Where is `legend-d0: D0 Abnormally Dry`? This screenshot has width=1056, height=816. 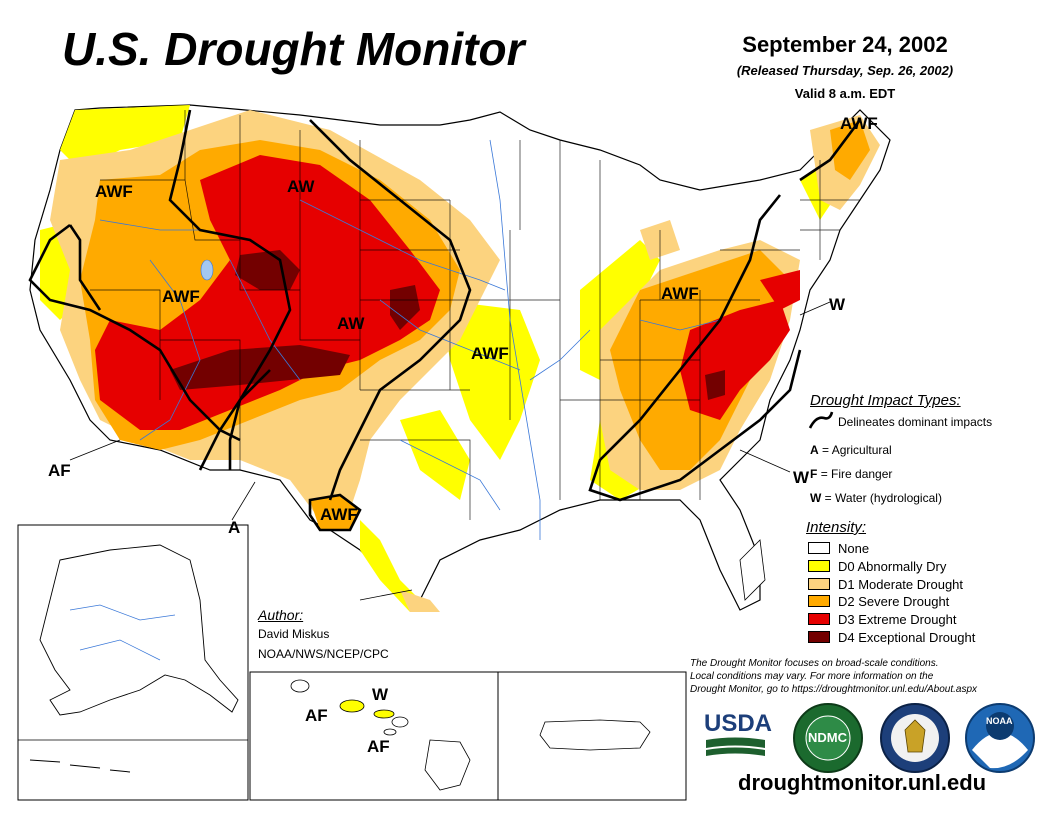 legend-d0: D0 Abnormally Dry is located at coordinates (877, 566).